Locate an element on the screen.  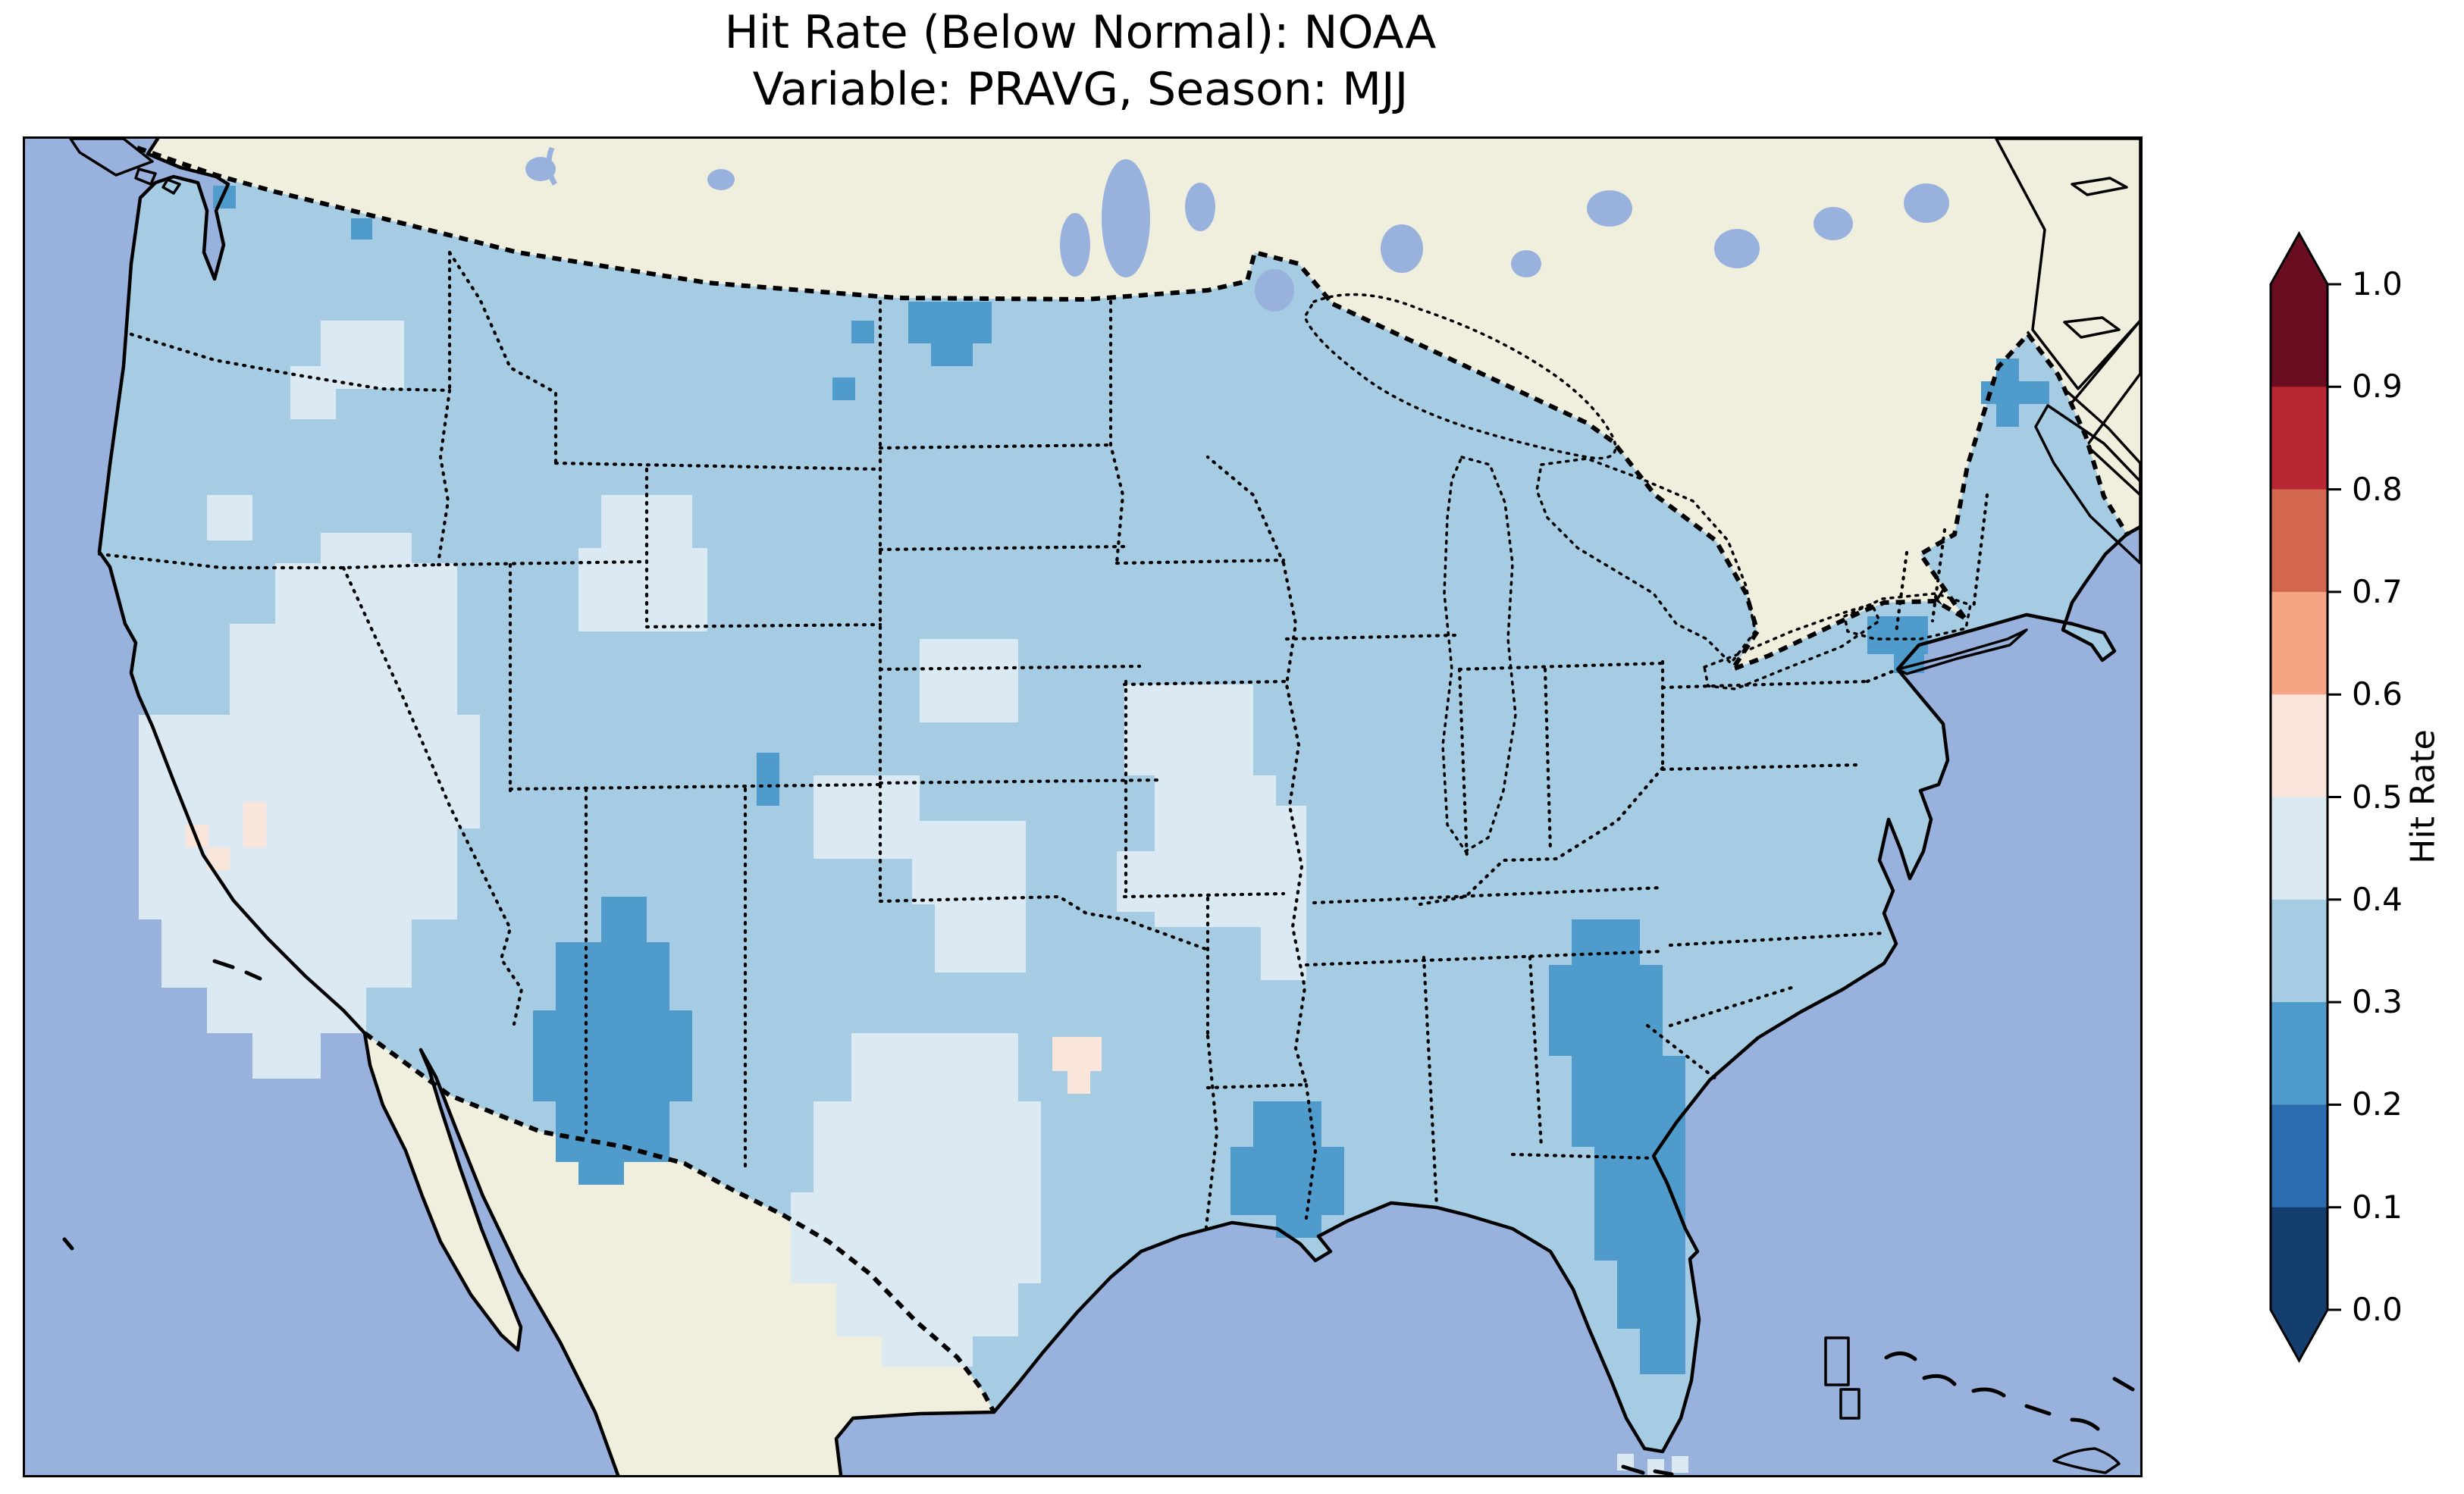
great-lakes is located at coordinates (1638, 573).